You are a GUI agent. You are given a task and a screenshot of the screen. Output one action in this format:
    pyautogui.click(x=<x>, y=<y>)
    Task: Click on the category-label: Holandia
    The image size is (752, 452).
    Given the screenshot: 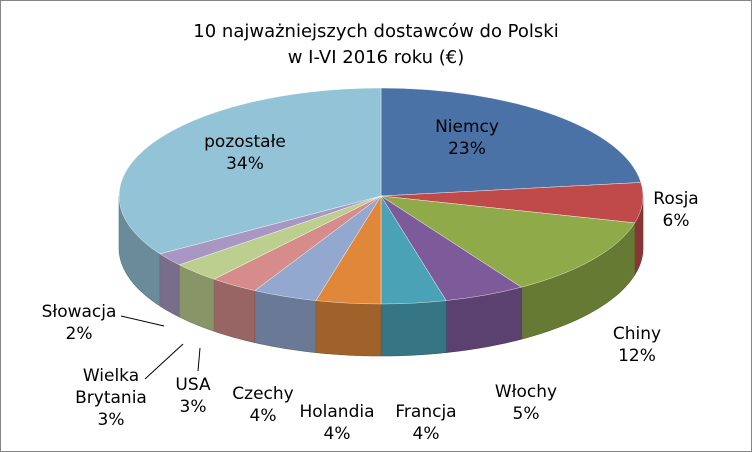 What is the action you would take?
    pyautogui.click(x=336, y=412)
    